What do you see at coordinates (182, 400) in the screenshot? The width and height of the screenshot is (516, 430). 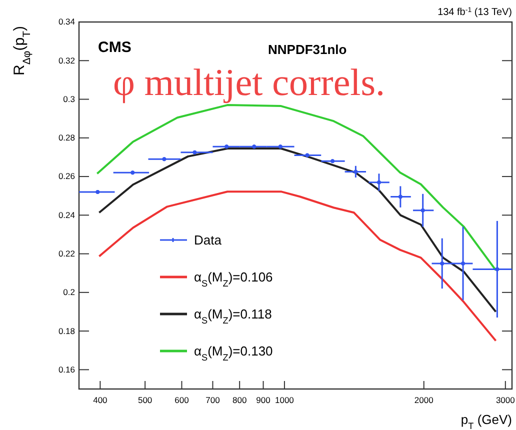 I see `x-tick-label: 600` at bounding box center [182, 400].